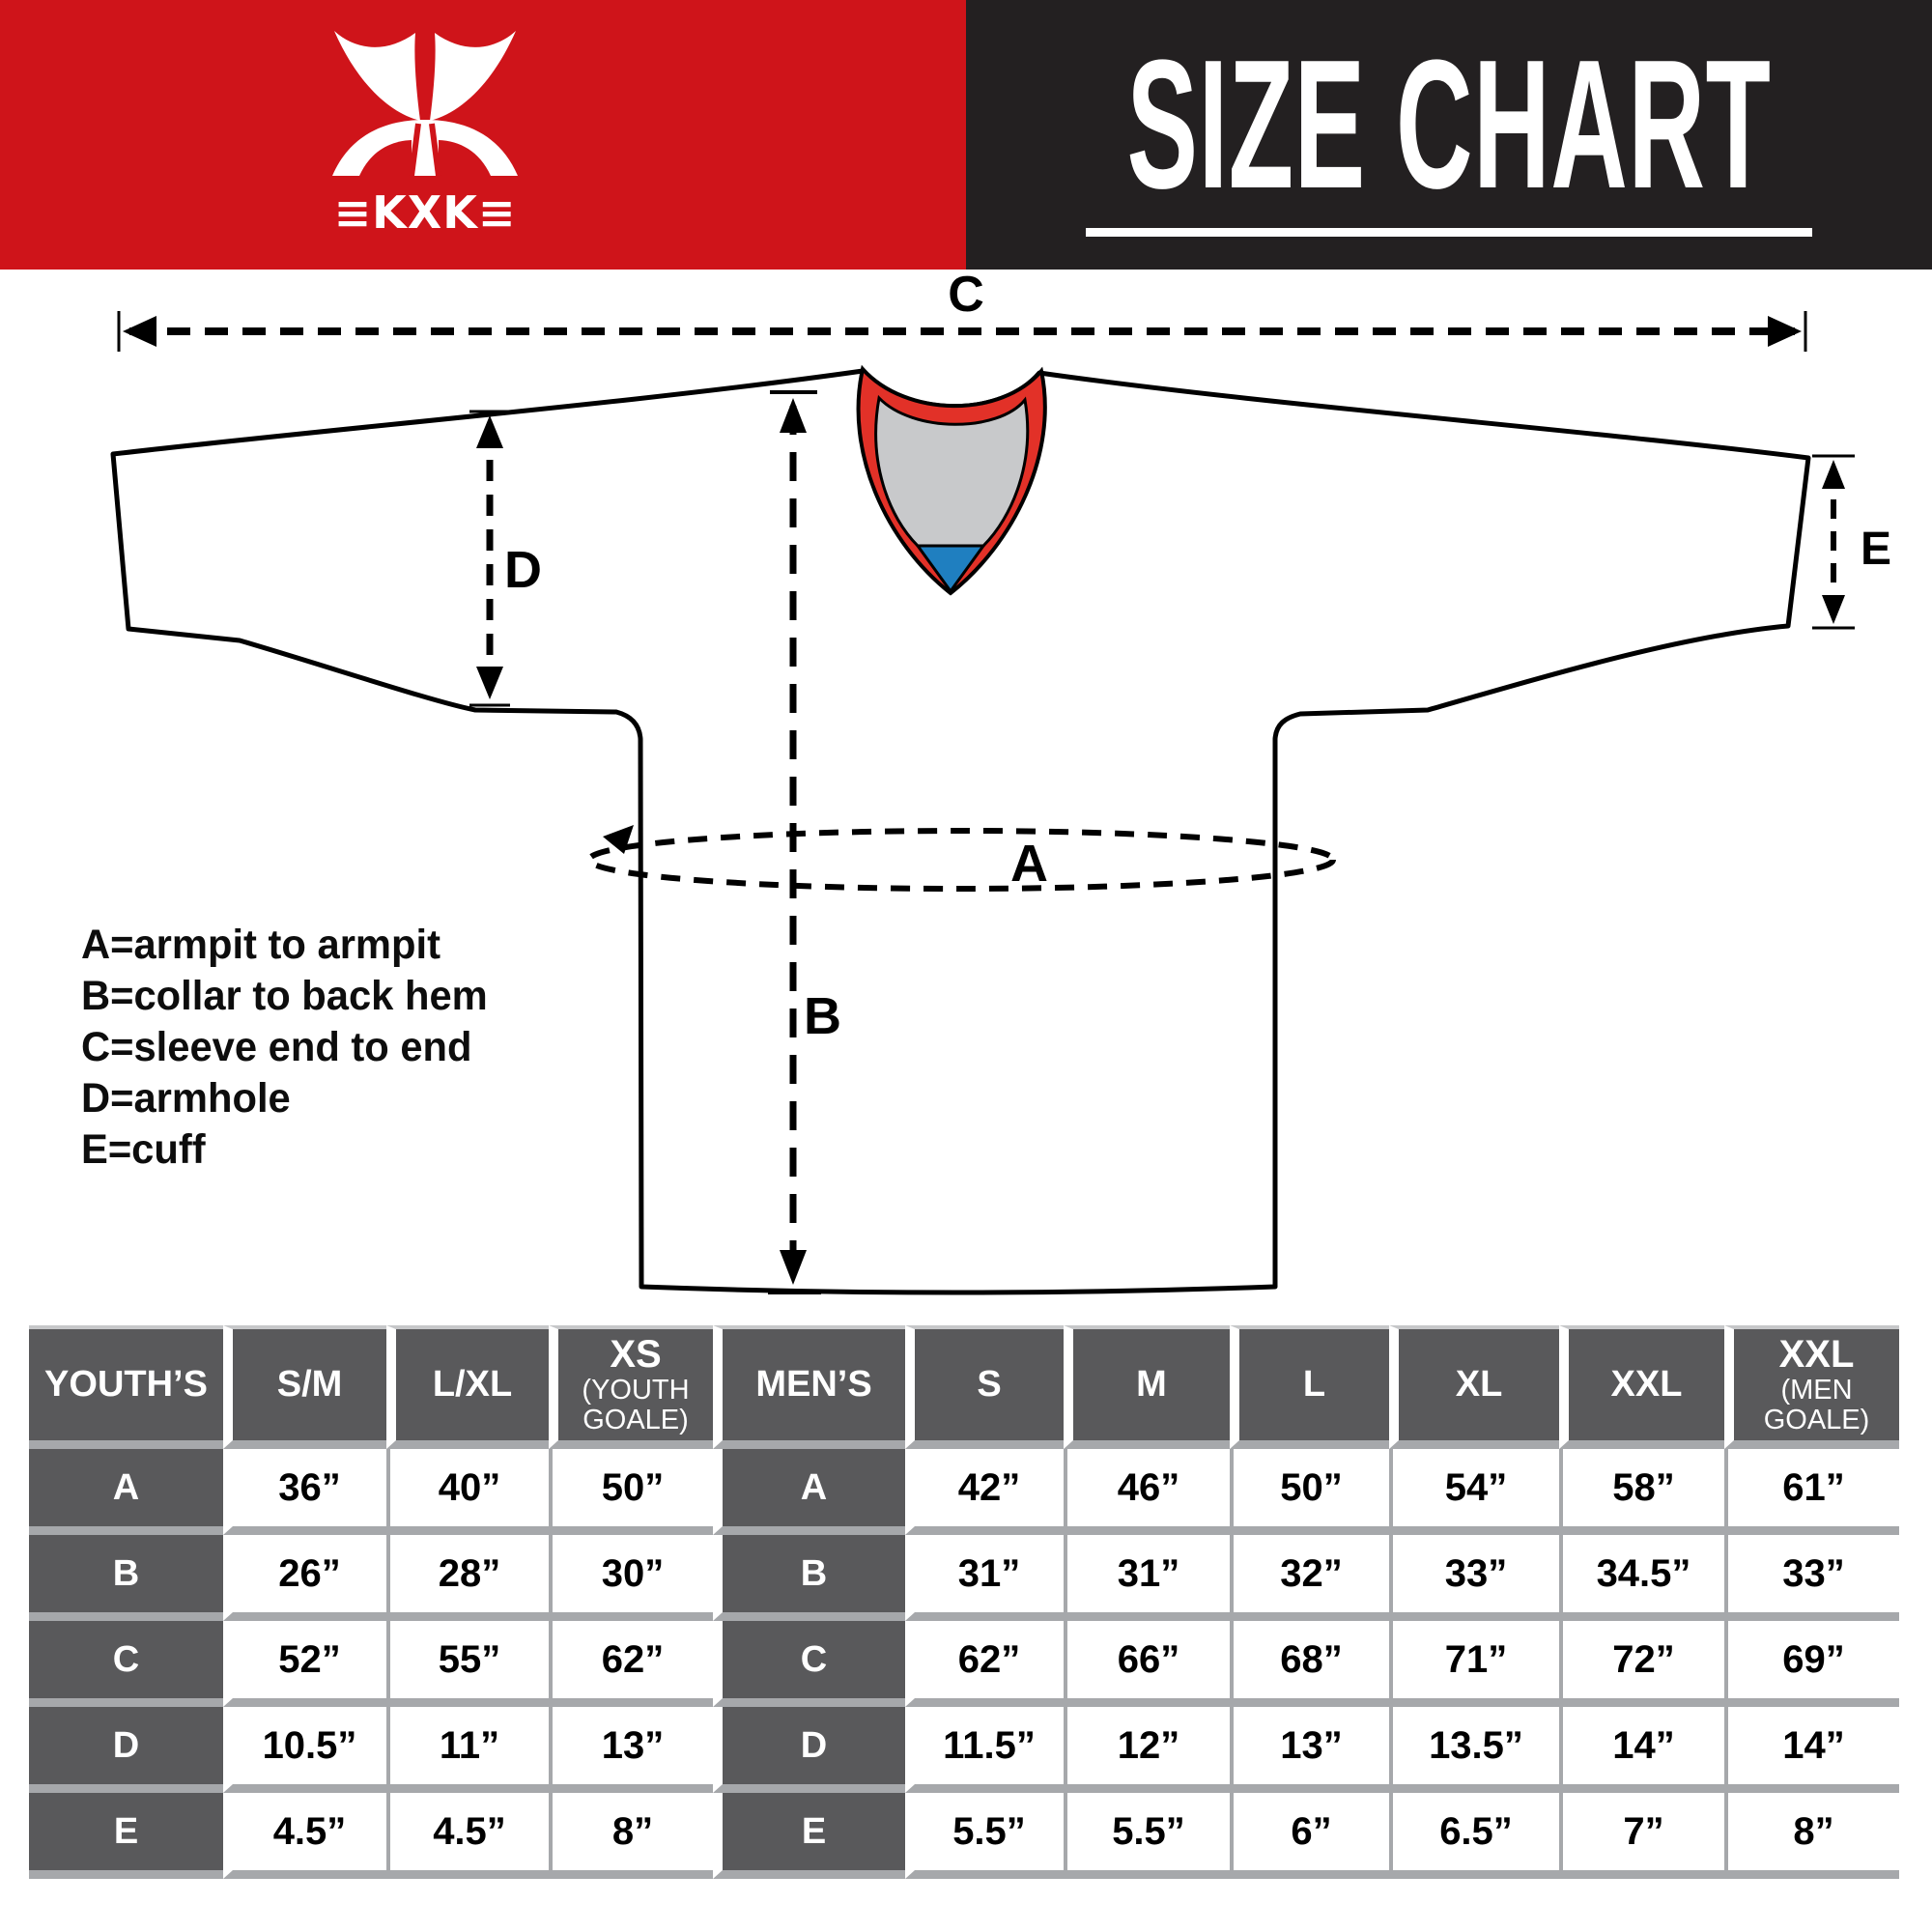 The height and width of the screenshot is (1932, 1932). Describe the element at coordinates (1474, 1664) in the screenshot. I see `cell: 71”` at that location.